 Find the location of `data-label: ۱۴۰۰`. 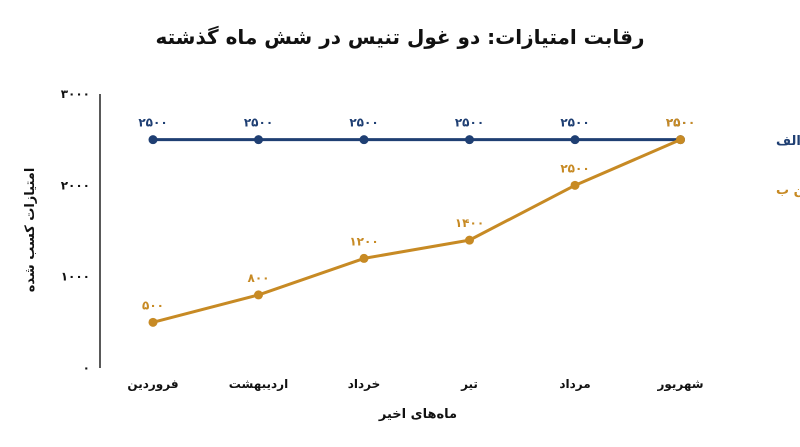

data-label: ۱۴۰۰ is located at coordinates (469, 223).